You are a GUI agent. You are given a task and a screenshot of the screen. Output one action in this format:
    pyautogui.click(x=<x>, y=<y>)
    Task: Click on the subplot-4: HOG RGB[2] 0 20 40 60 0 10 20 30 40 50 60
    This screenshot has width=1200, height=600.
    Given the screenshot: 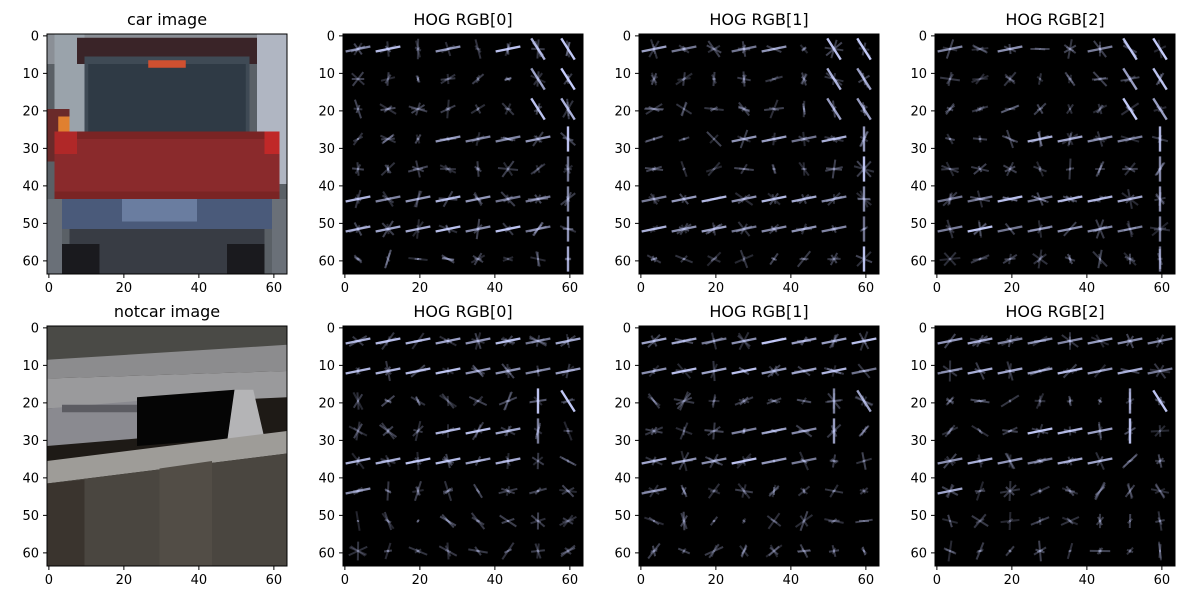 What is the action you would take?
    pyautogui.click(x=1043, y=153)
    